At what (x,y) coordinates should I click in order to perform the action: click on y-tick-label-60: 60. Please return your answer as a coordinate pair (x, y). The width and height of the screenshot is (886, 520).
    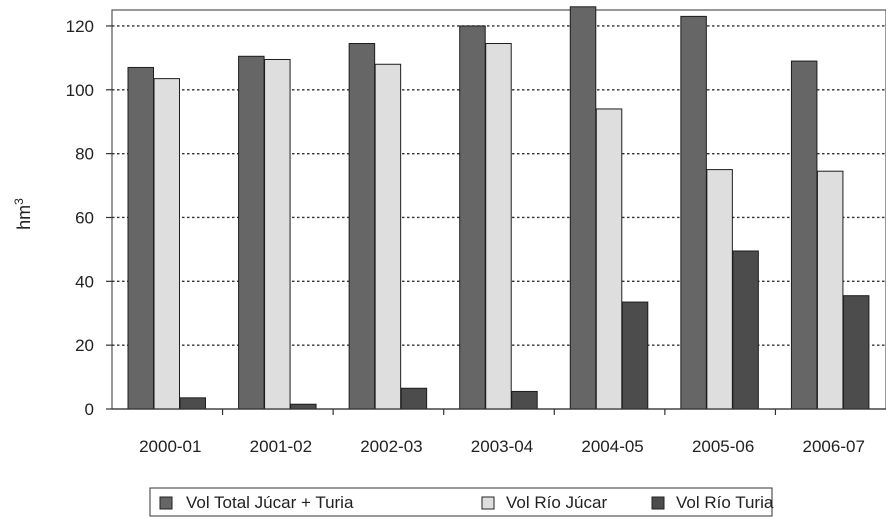
    Looking at the image, I should click on (84, 217).